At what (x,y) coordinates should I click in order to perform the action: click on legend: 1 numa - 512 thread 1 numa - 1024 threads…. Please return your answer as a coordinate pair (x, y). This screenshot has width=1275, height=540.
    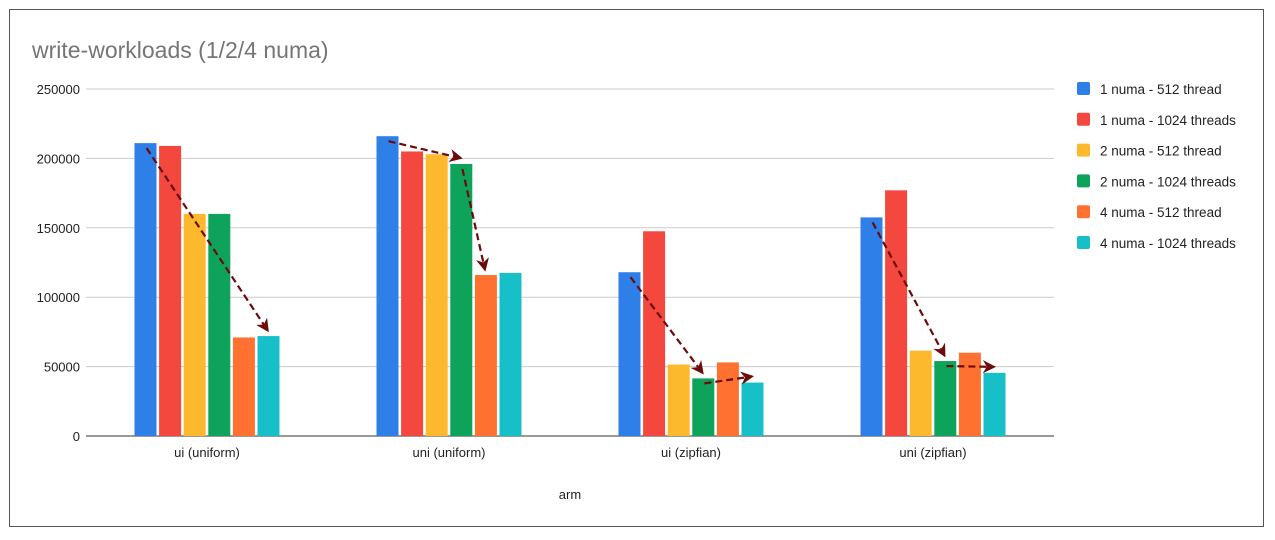
    Looking at the image, I should click on (1156, 166).